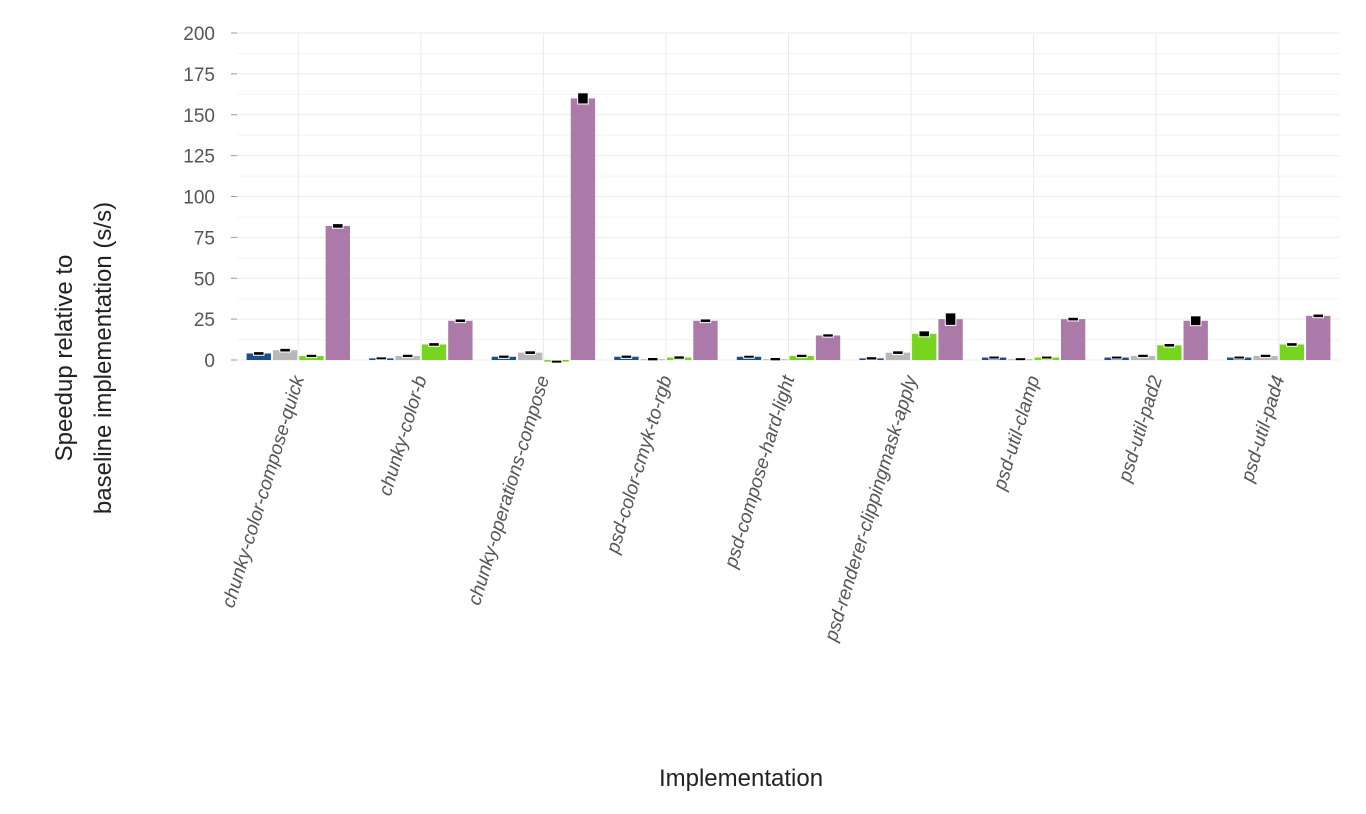  Describe the element at coordinates (199, 198) in the screenshot. I see `y-tick-label: 100` at that location.